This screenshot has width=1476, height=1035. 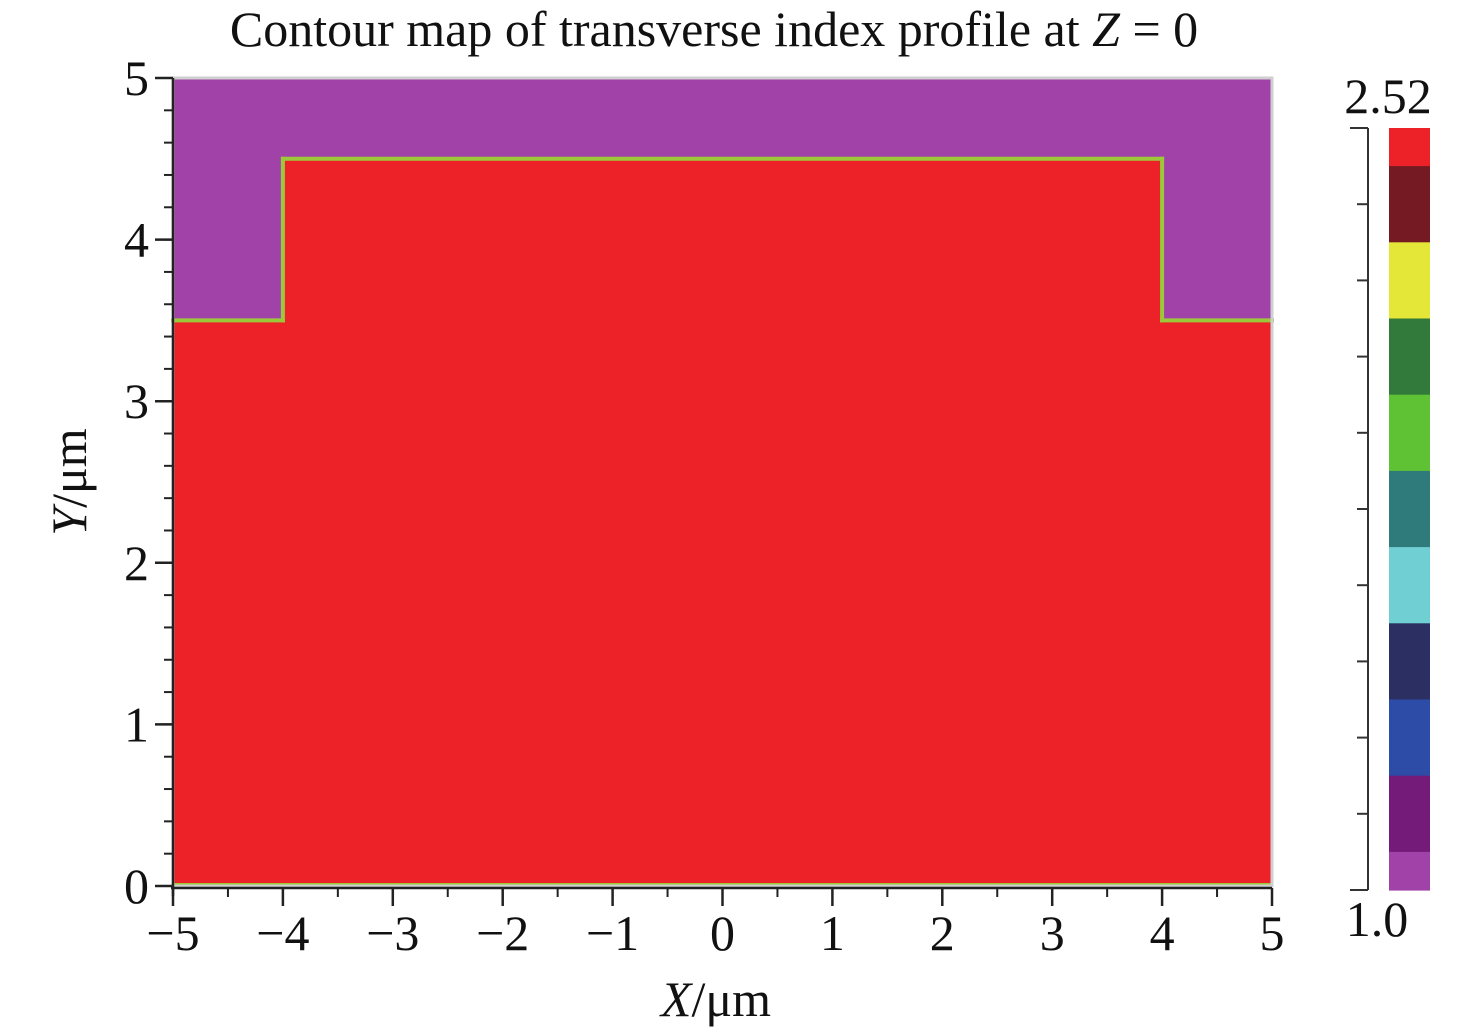 What do you see at coordinates (715, 999) in the screenshot?
I see `x-axis-label: X/μm` at bounding box center [715, 999].